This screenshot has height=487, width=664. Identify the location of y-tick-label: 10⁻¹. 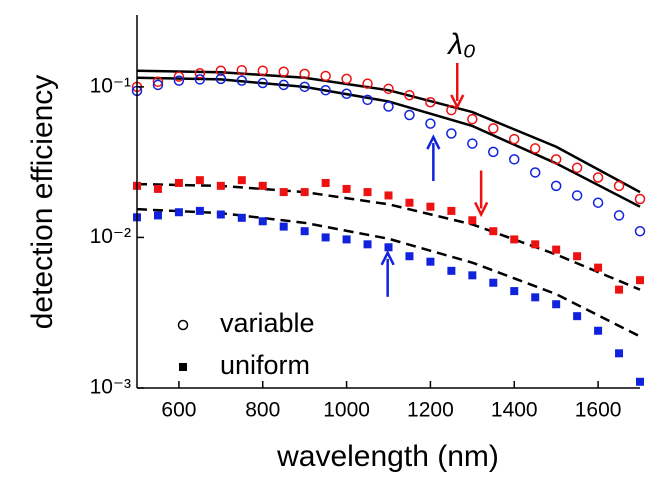
(110, 85).